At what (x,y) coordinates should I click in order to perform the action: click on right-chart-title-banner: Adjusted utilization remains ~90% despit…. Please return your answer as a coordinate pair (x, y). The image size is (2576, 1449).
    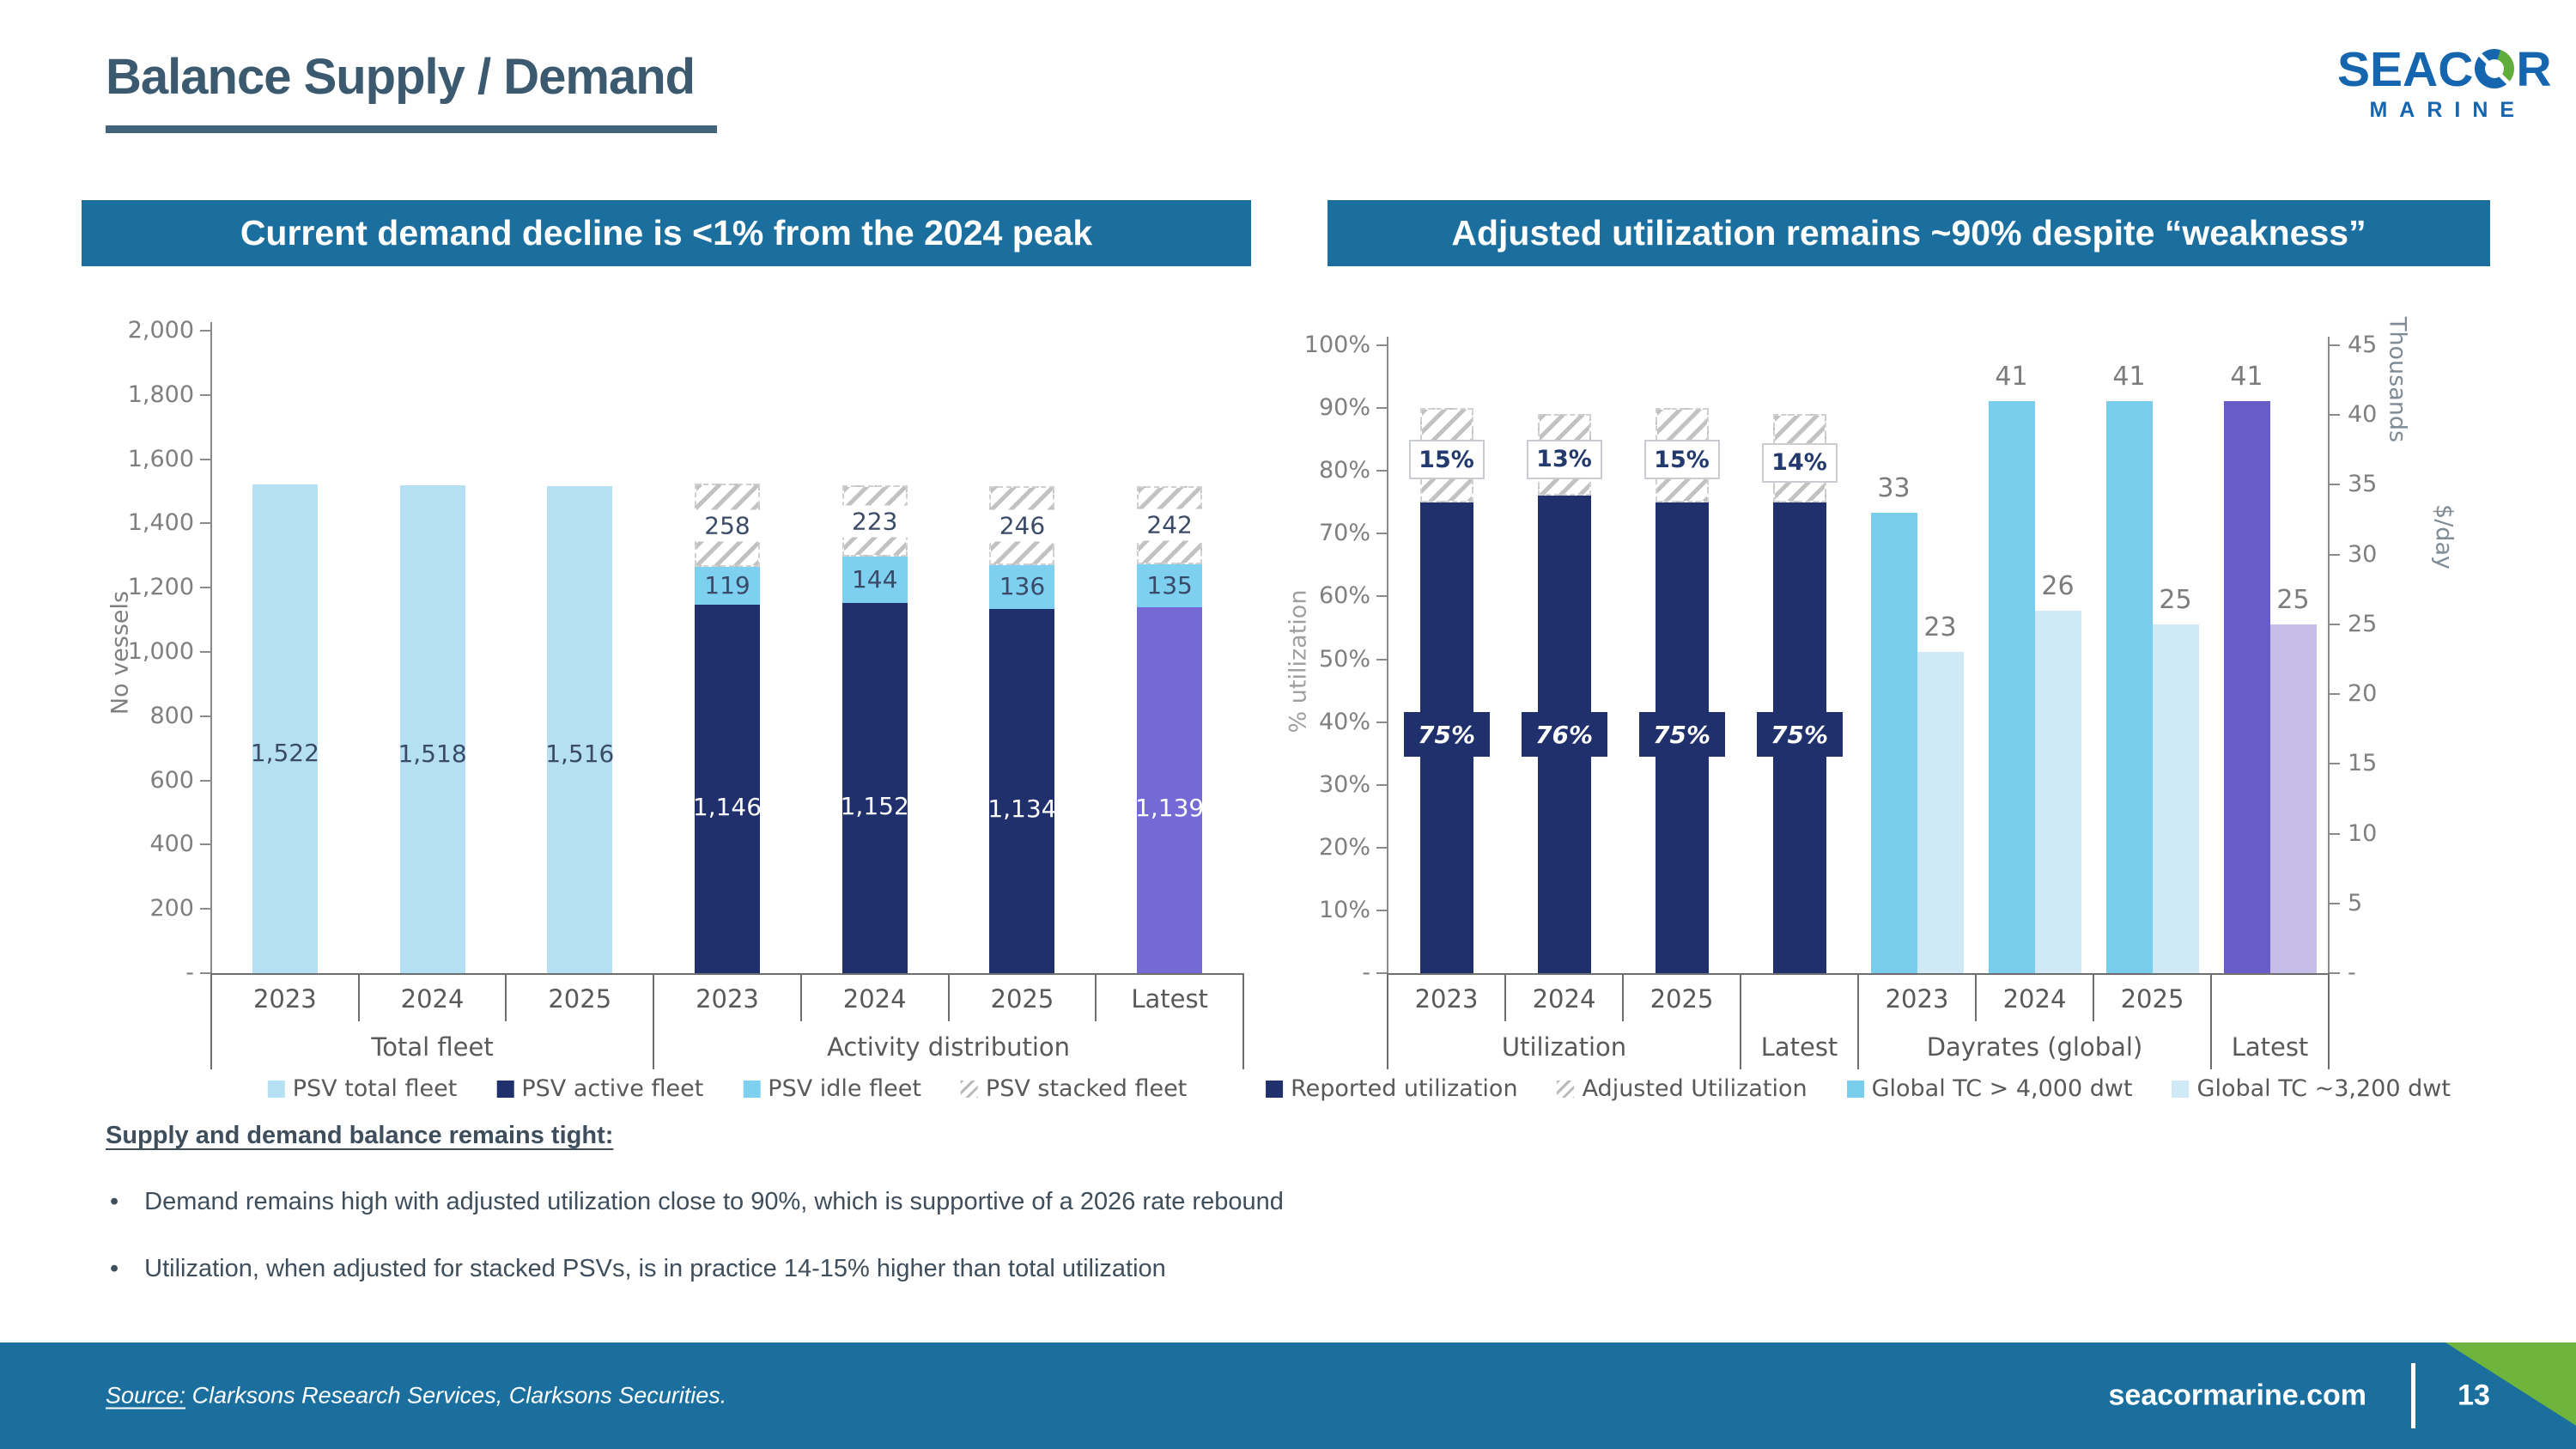
    Looking at the image, I should click on (1909, 233).